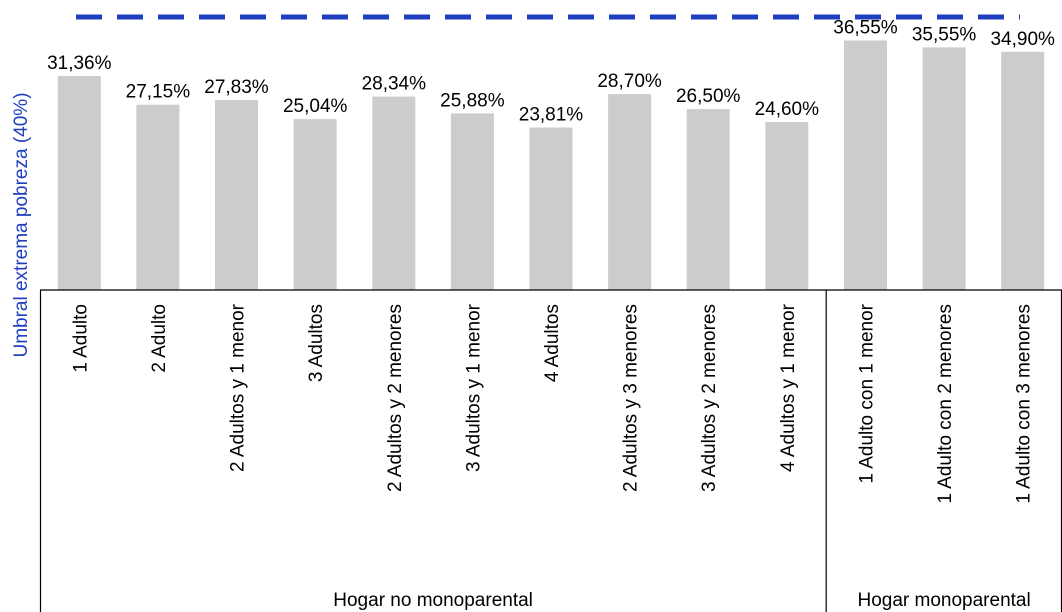  I want to click on data-label-10: 24,60%, so click(787, 109).